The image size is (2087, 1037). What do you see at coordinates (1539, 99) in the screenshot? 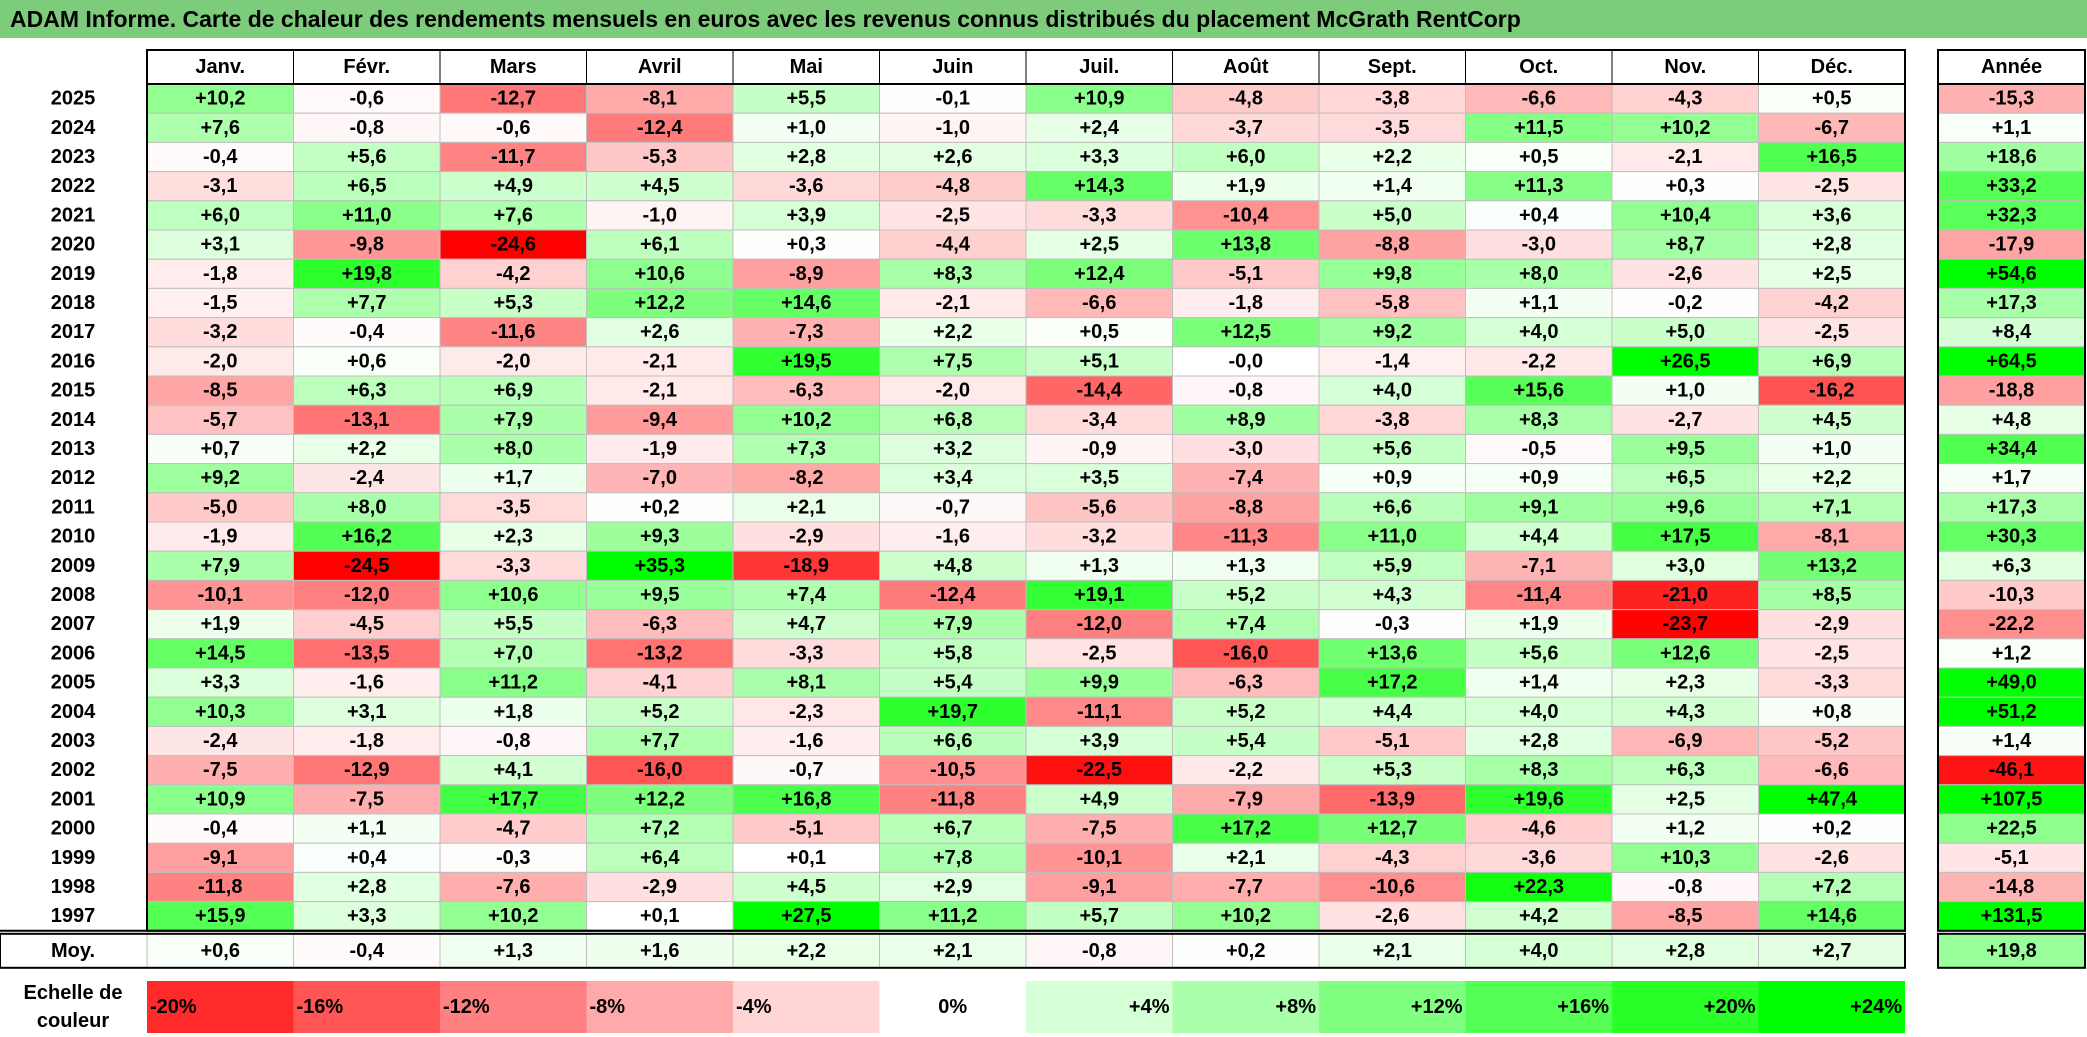
I see `heat-cell-value: -6,6` at bounding box center [1539, 99].